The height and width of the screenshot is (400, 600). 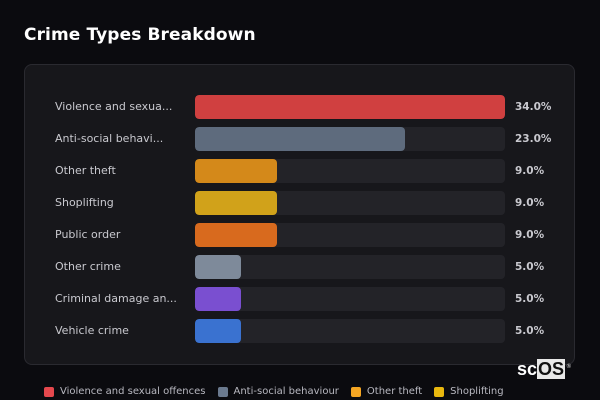 I want to click on bar-row: Shoplifting 9.0%, so click(x=299, y=203).